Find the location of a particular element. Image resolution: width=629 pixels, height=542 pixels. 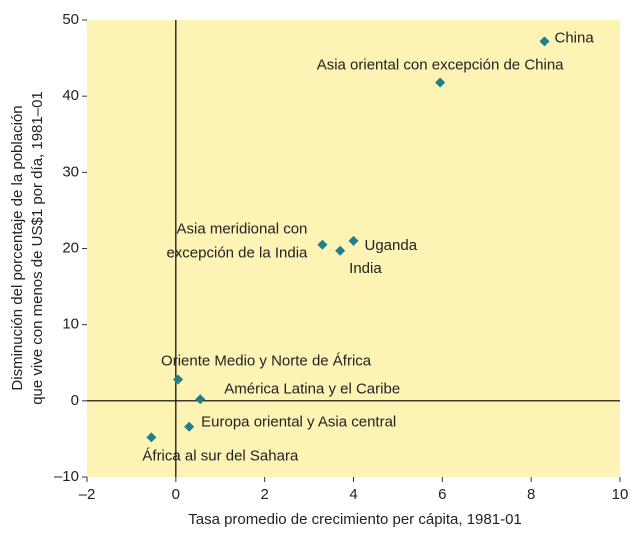

point-label: Oriente Medio y Norte de África is located at coordinates (266, 360).